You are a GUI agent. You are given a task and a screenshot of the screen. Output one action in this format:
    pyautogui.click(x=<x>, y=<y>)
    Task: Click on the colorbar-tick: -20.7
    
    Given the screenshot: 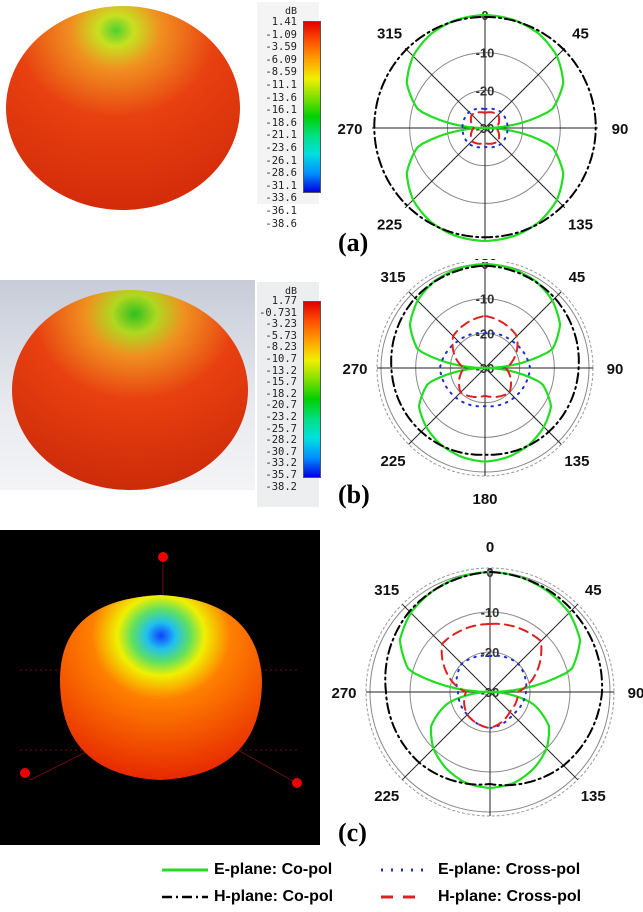 What is the action you would take?
    pyautogui.click(x=281, y=405)
    